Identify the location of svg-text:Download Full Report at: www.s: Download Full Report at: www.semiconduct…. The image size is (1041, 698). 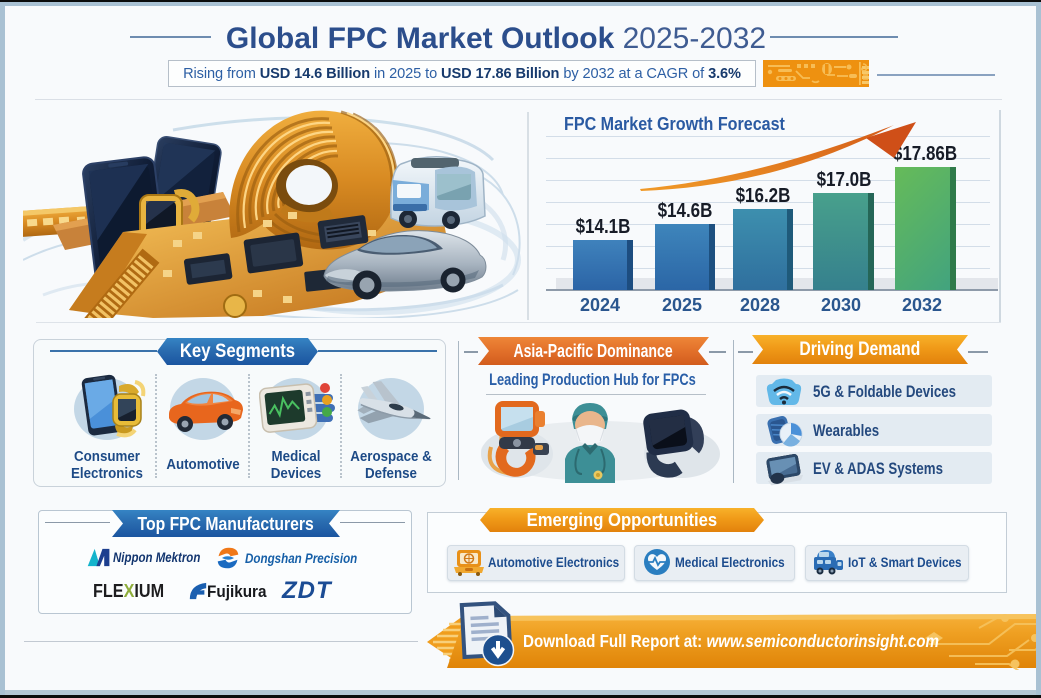
(731, 641).